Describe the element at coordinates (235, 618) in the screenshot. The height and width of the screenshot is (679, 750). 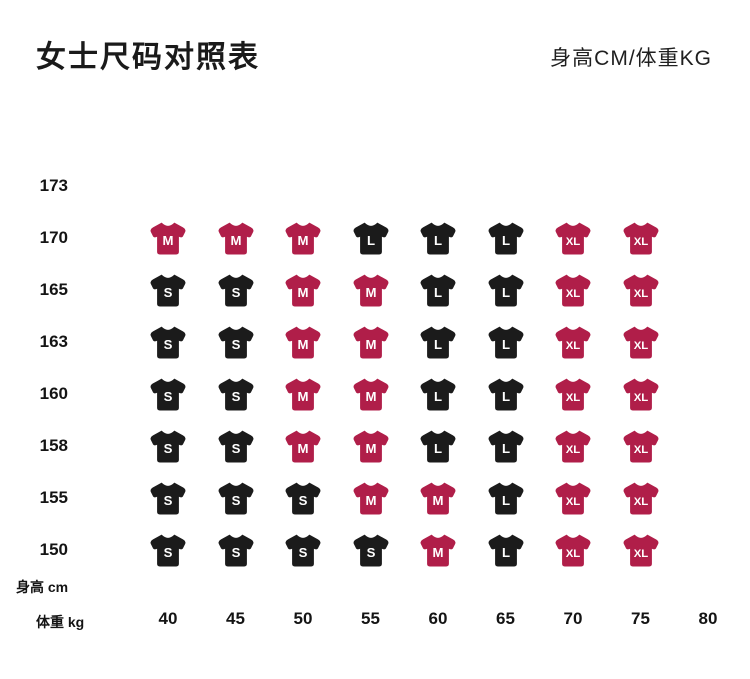
I see `x-tick-label: 45` at that location.